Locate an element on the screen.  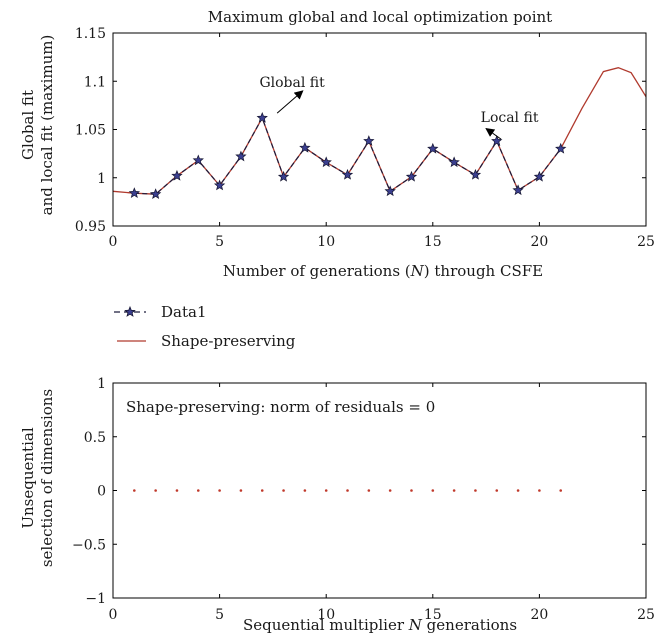
bottom-y-tick-label: 0.5 is located at coordinates (95, 438).